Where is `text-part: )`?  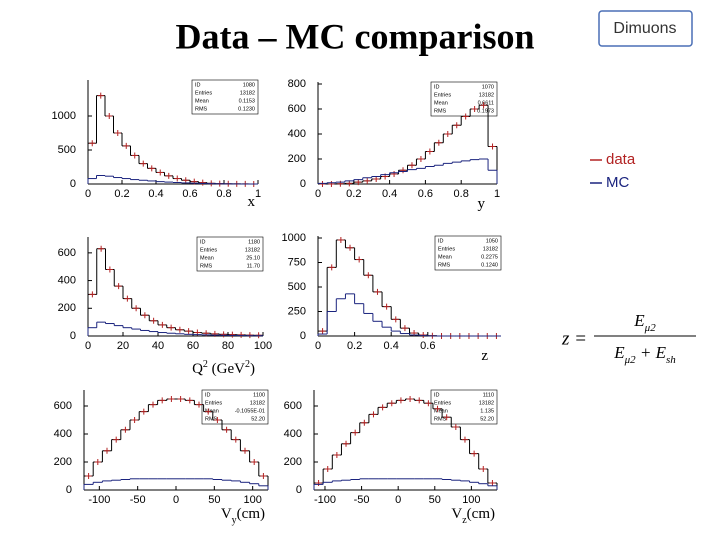 text-part: ) is located at coordinates (252, 369).